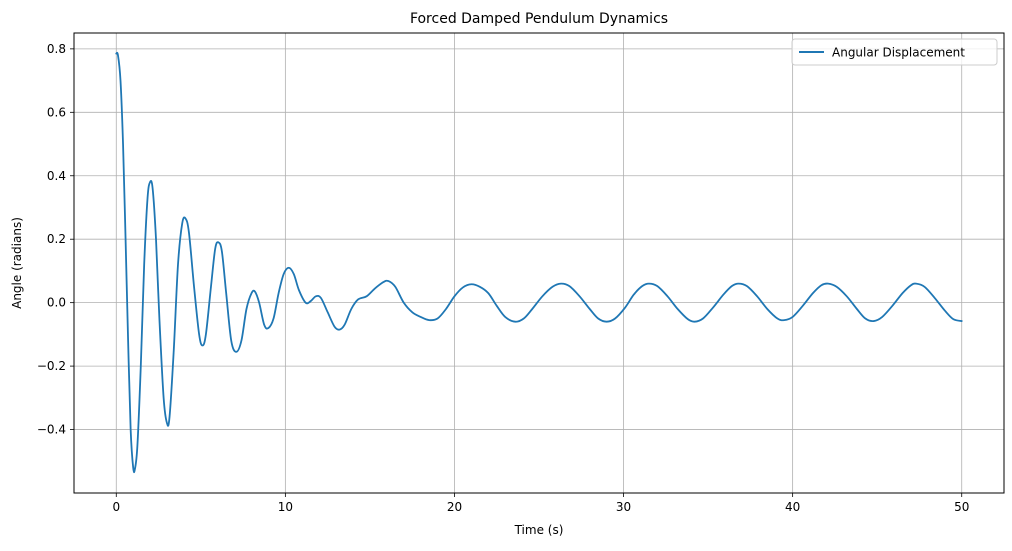  What do you see at coordinates (898, 53) in the screenshot?
I see `legend-label: Angular Displacement` at bounding box center [898, 53].